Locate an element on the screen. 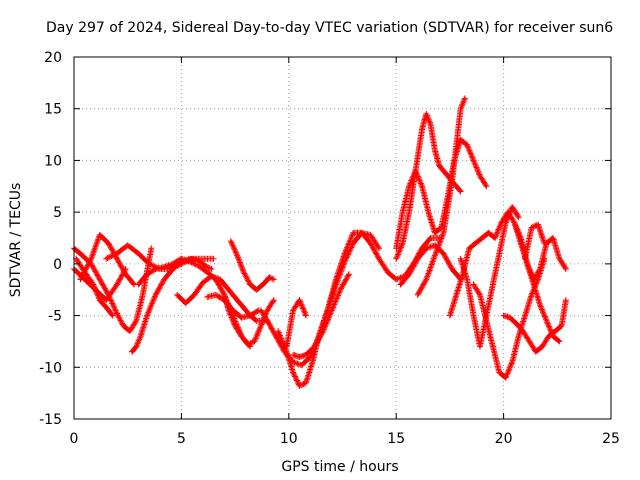 This screenshot has height=480, width=640. y-tick-label: -15 is located at coordinates (50, 420).